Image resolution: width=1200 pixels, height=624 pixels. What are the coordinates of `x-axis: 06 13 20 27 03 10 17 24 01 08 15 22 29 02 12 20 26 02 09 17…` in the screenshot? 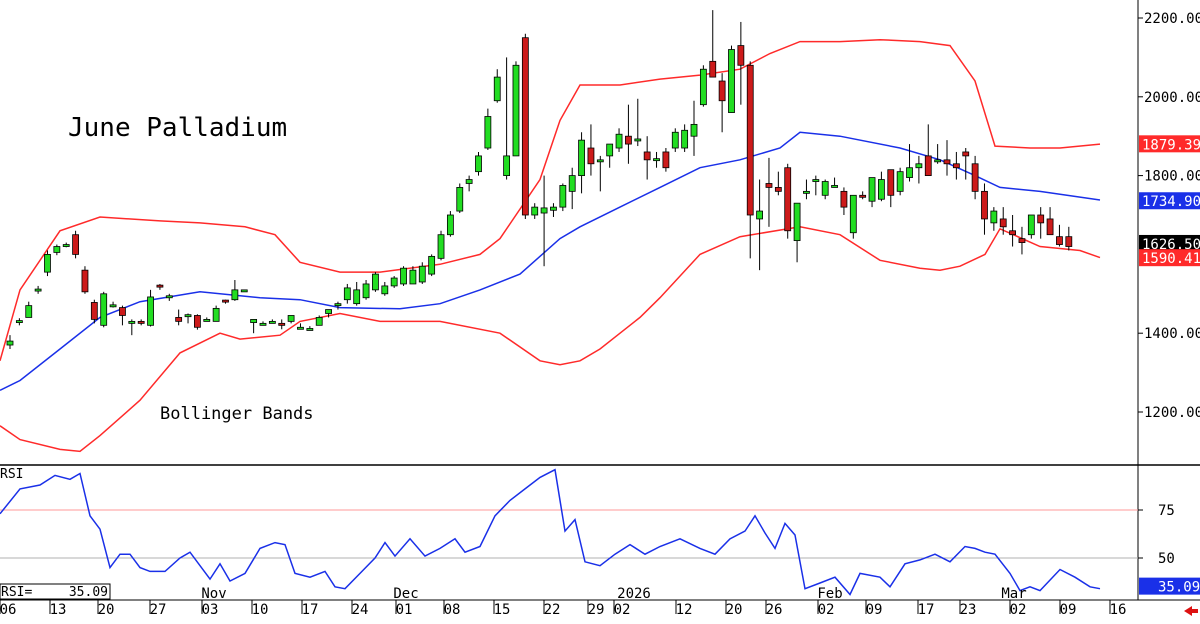 It's located at (600, 602).